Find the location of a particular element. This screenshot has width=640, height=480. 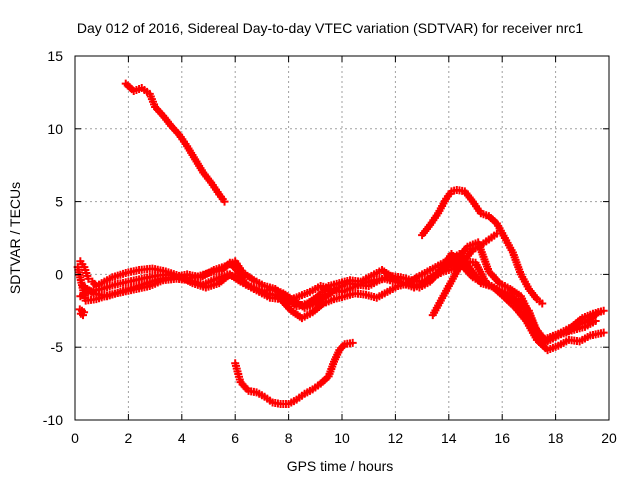

x-tick-label: 10 is located at coordinates (342, 438).